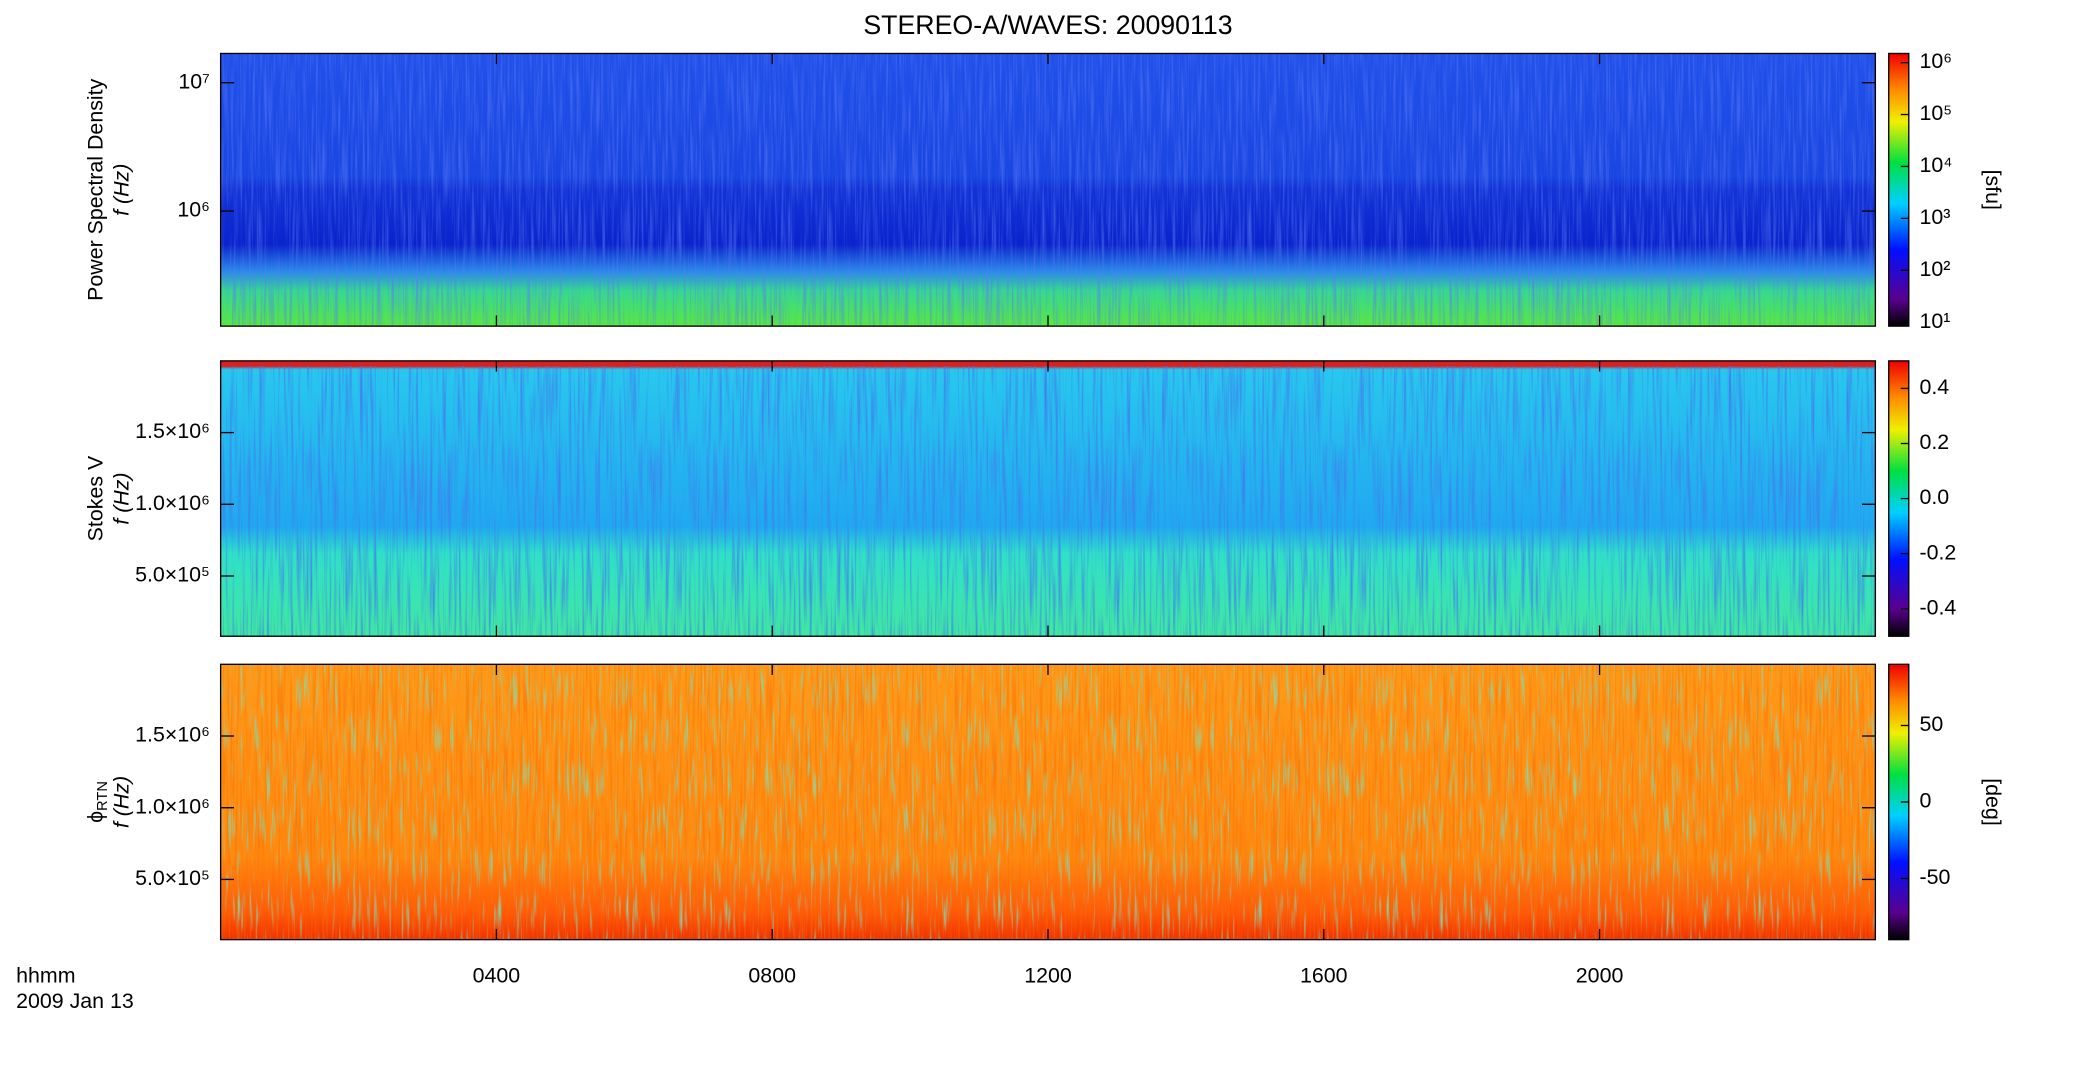 The image size is (2096, 1080). What do you see at coordinates (1993, 802) in the screenshot?
I see `colorbar-label: [deg]` at bounding box center [1993, 802].